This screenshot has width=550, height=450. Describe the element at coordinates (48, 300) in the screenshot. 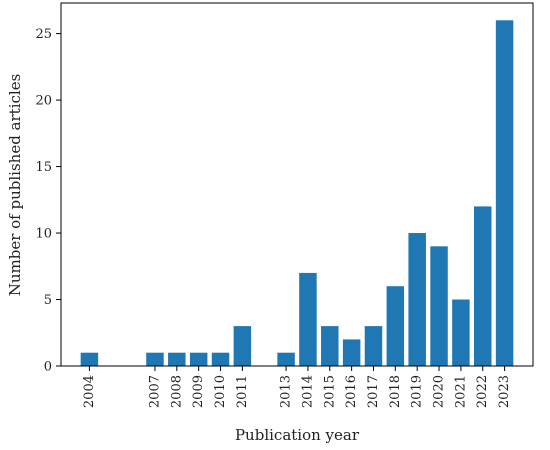

I see `y-tick-label: 5` at that location.